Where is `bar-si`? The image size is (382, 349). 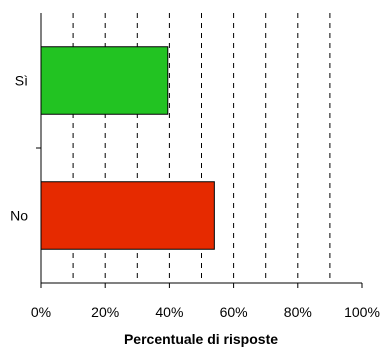 bar-si is located at coordinates (104, 80).